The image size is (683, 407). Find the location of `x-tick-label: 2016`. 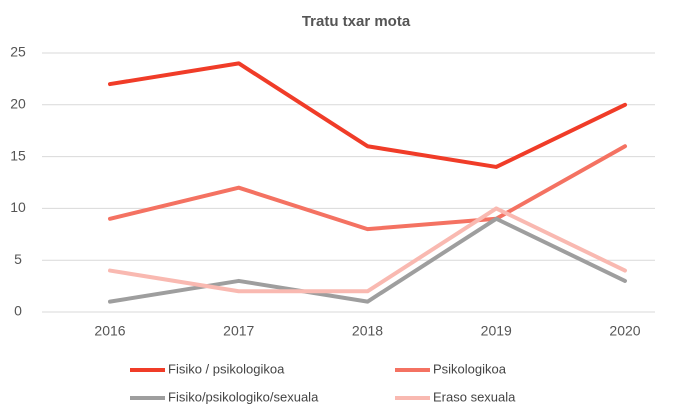

x-tick-label: 2016 is located at coordinates (109, 331).